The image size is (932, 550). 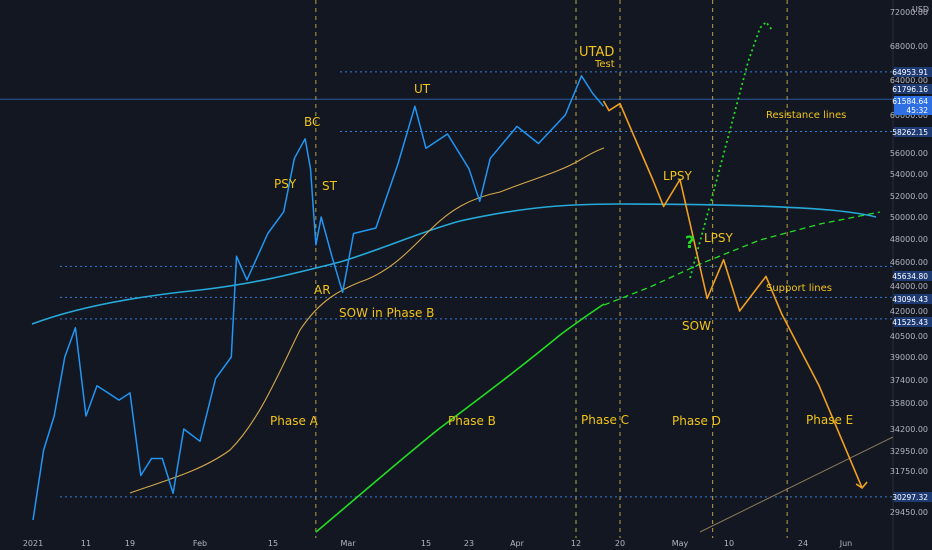 What do you see at coordinates (348, 543) in the screenshot?
I see `x-tick-label: Mar` at bounding box center [348, 543].